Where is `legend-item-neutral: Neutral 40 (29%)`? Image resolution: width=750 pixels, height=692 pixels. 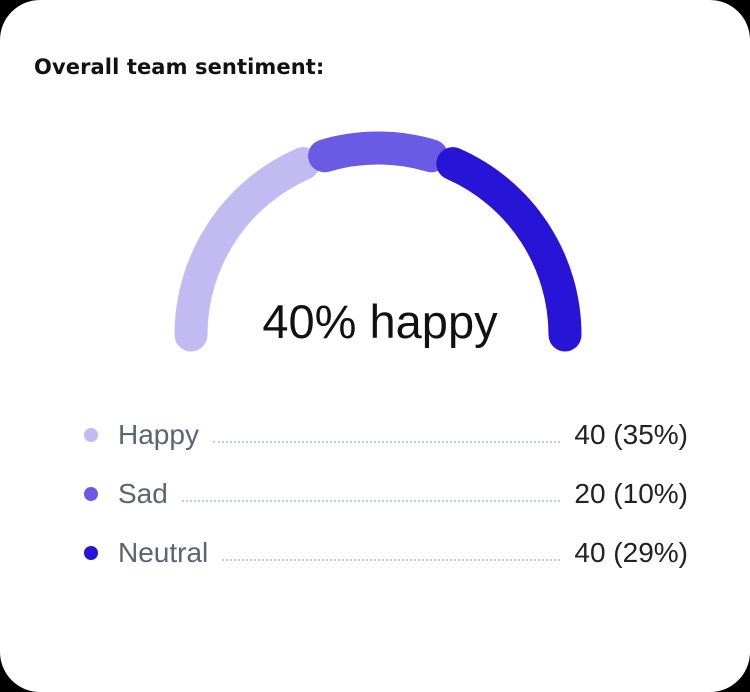 legend-item-neutral: Neutral 40 (29%) is located at coordinates (386, 552).